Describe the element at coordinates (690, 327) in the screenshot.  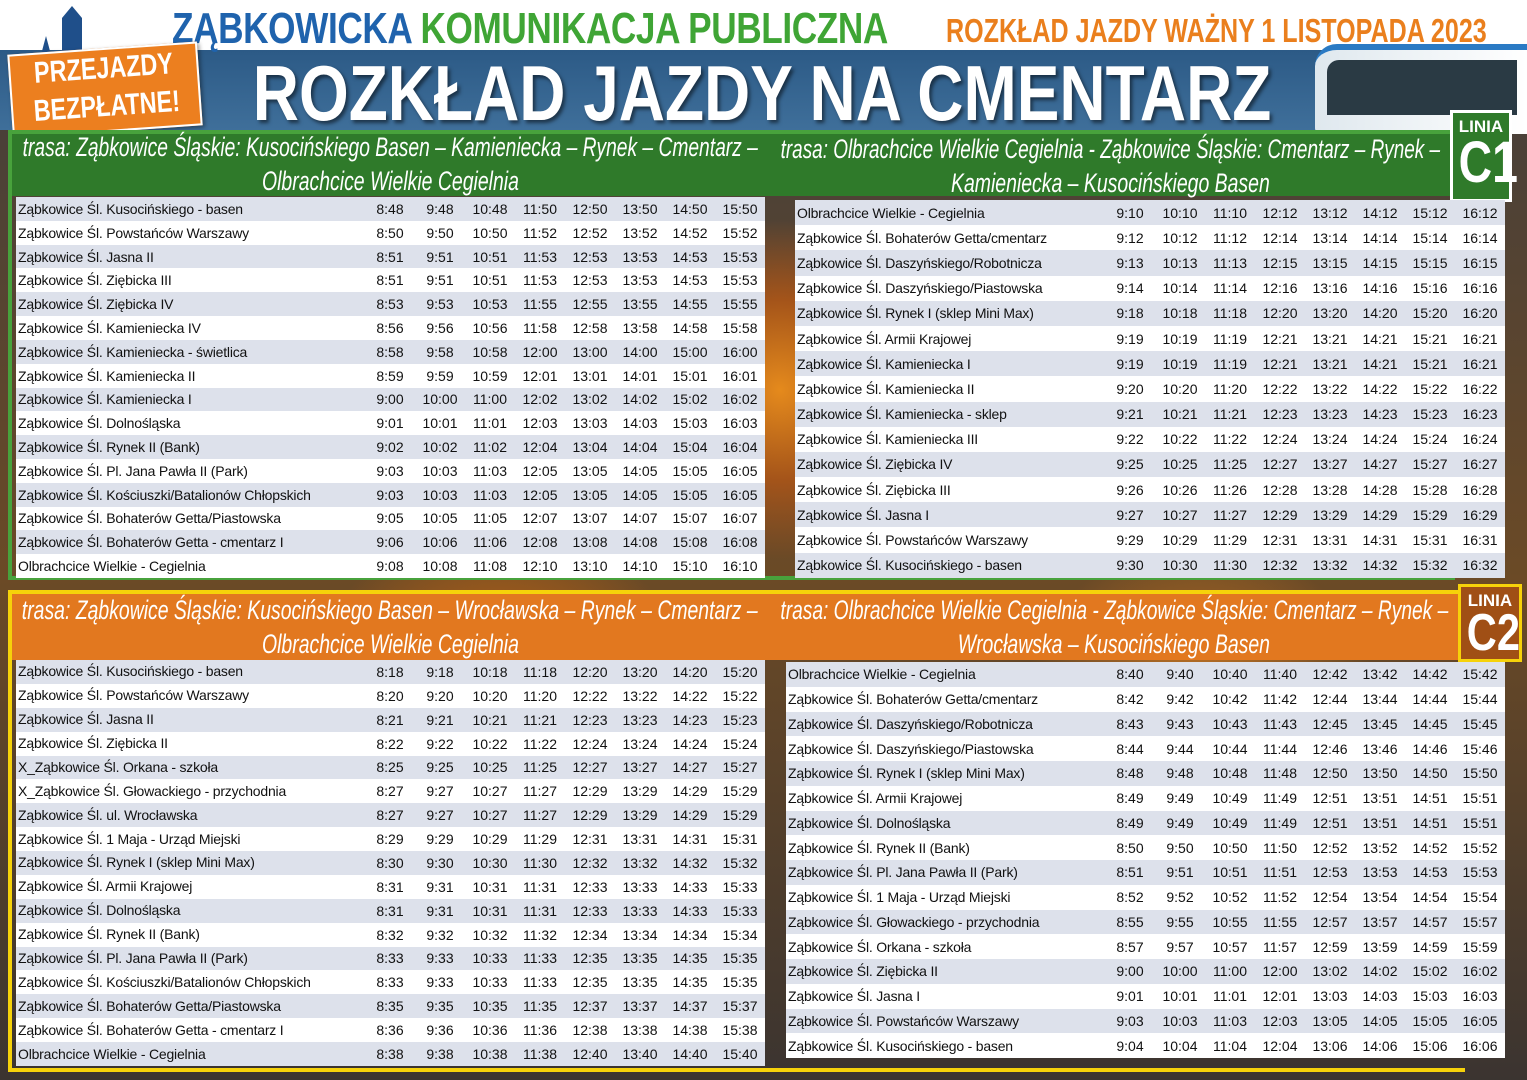
I see `departure-time: 14:58` at that location.